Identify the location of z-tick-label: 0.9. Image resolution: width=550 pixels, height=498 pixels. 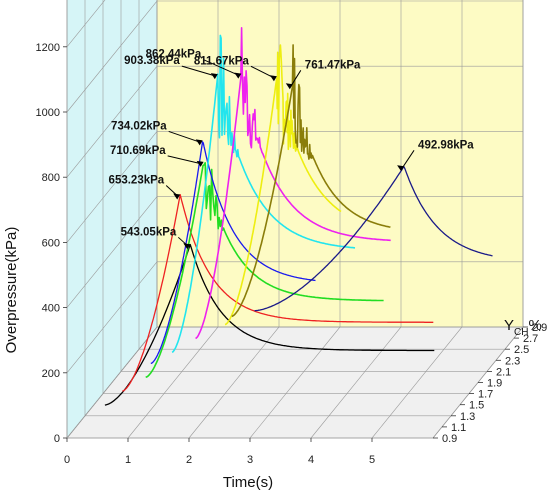
(449, 439).